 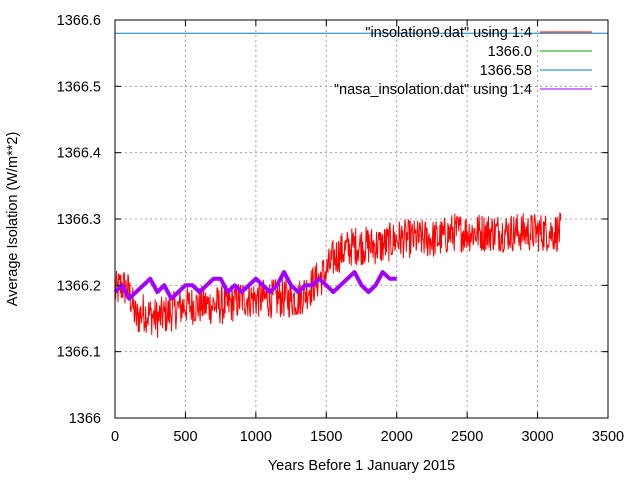 I want to click on x-axis-label: Years Before 1 January 2015, so click(x=361, y=466).